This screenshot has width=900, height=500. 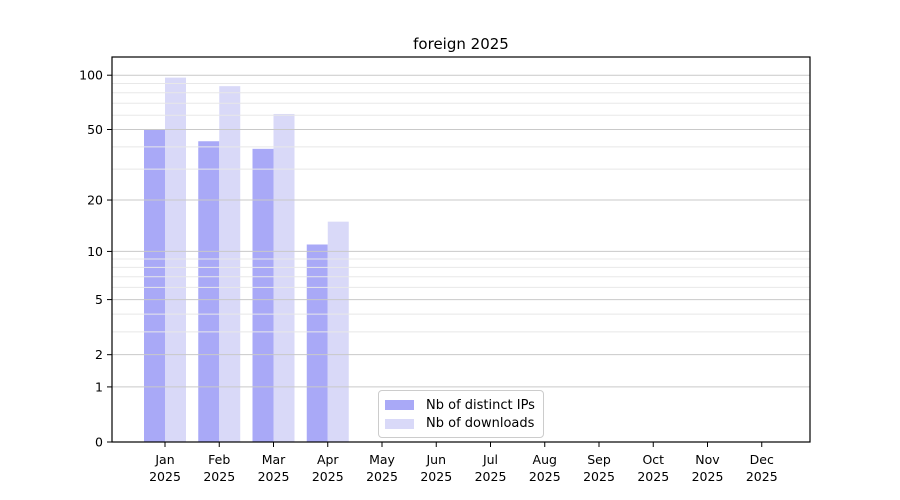 What do you see at coordinates (154, 285) in the screenshot?
I see `bar-jan-distinct-ips` at bounding box center [154, 285].